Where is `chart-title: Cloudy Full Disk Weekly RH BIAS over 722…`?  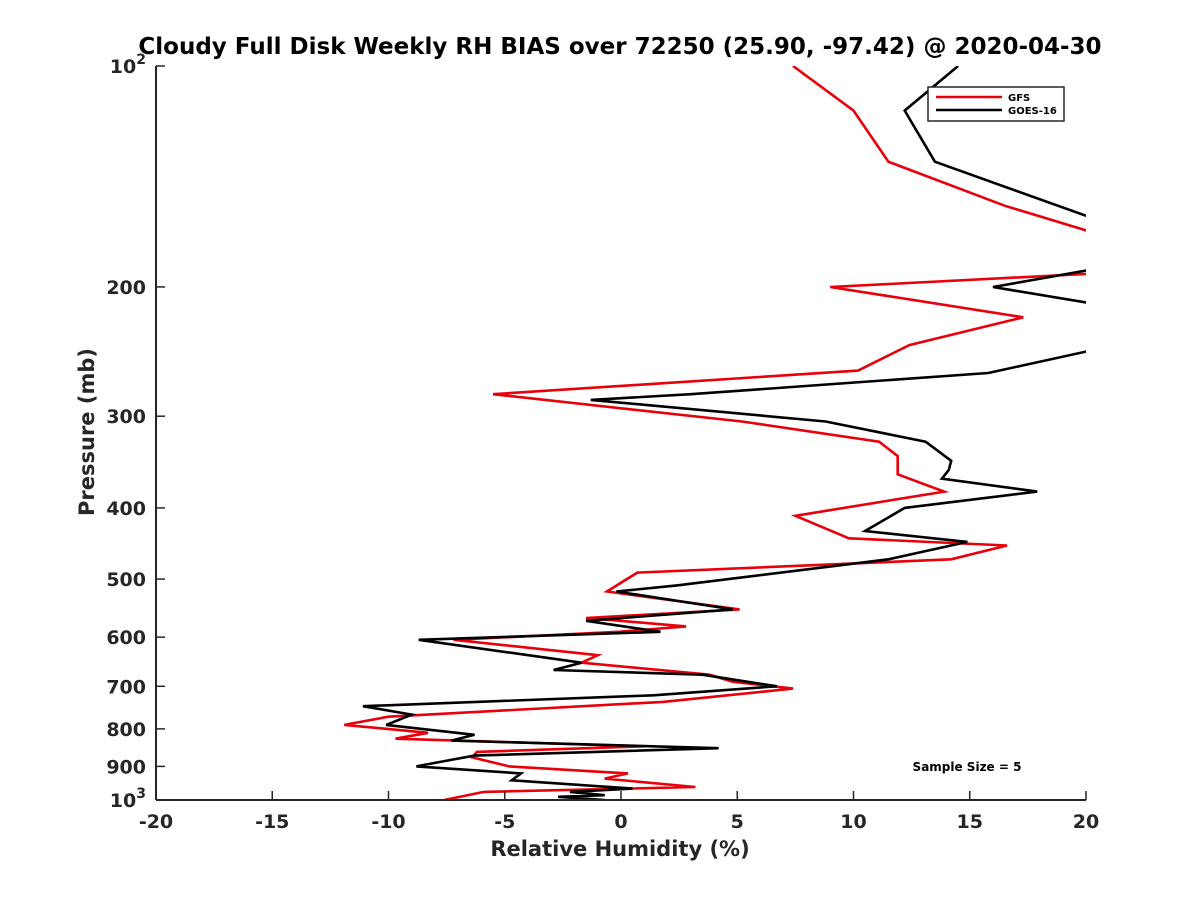 chart-title: Cloudy Full Disk Weekly RH BIAS over 722… is located at coordinates (619, 47).